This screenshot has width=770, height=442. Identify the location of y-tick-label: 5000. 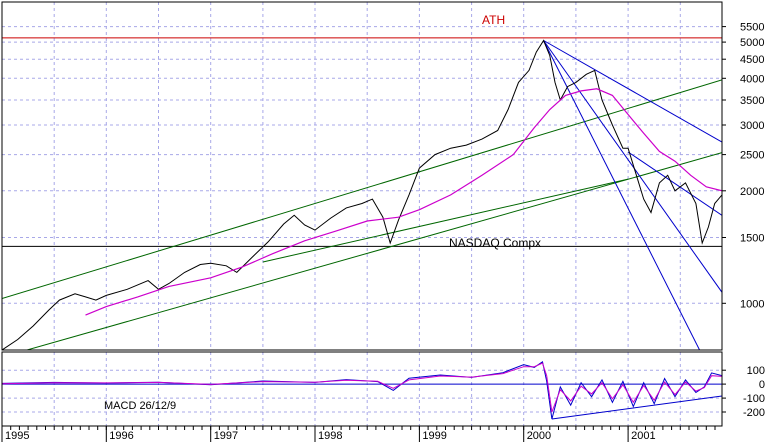
(752, 43).